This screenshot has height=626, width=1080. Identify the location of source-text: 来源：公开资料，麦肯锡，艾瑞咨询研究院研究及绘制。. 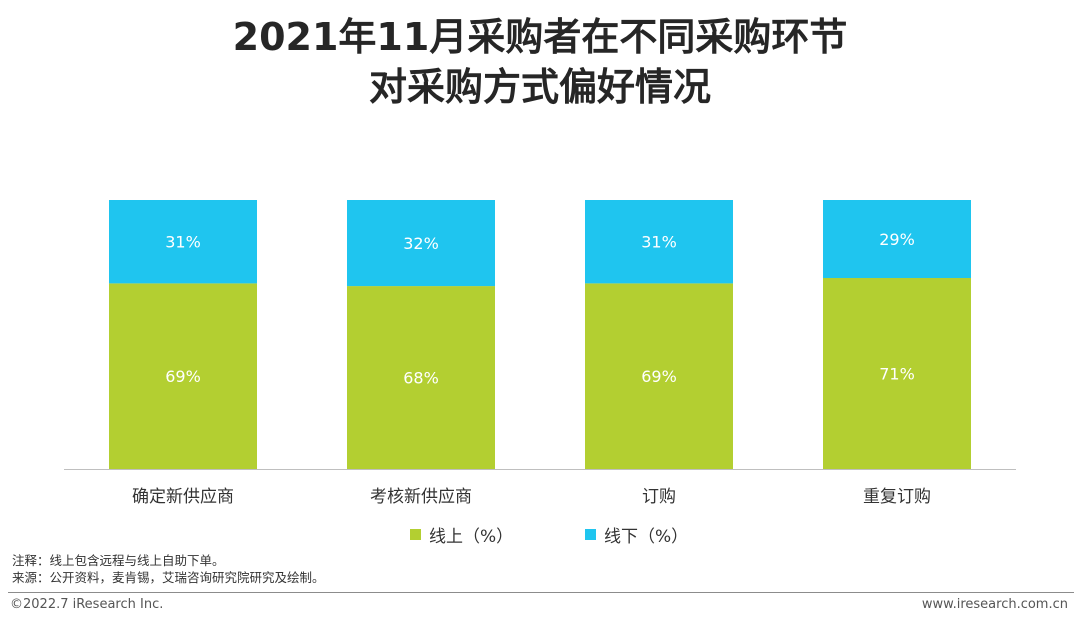
(168, 577).